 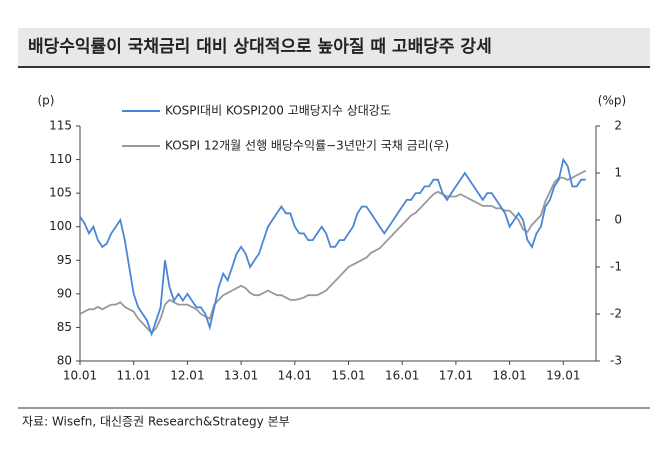 What do you see at coordinates (187, 376) in the screenshot?
I see `x-tick-label: 12.01` at bounding box center [187, 376].